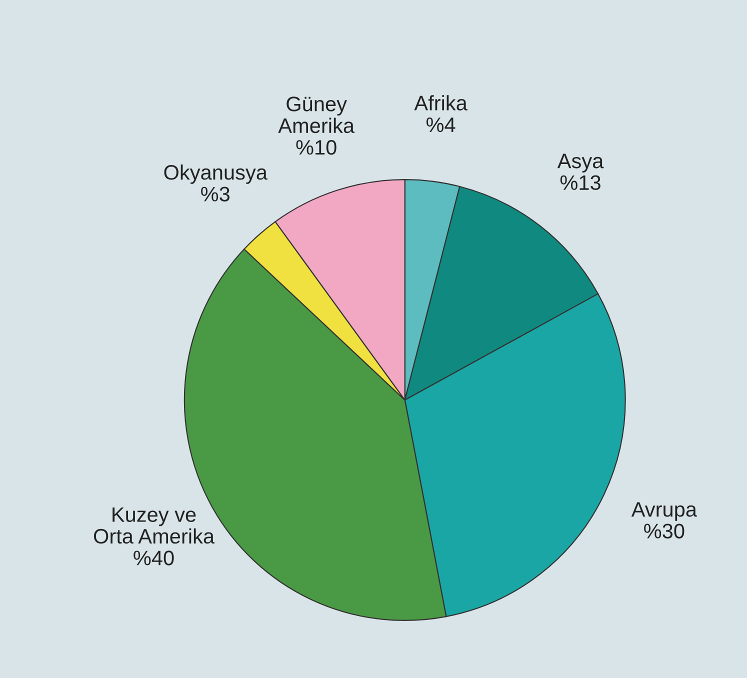  What do you see at coordinates (215, 194) in the screenshot?
I see `data-label: %3` at bounding box center [215, 194].